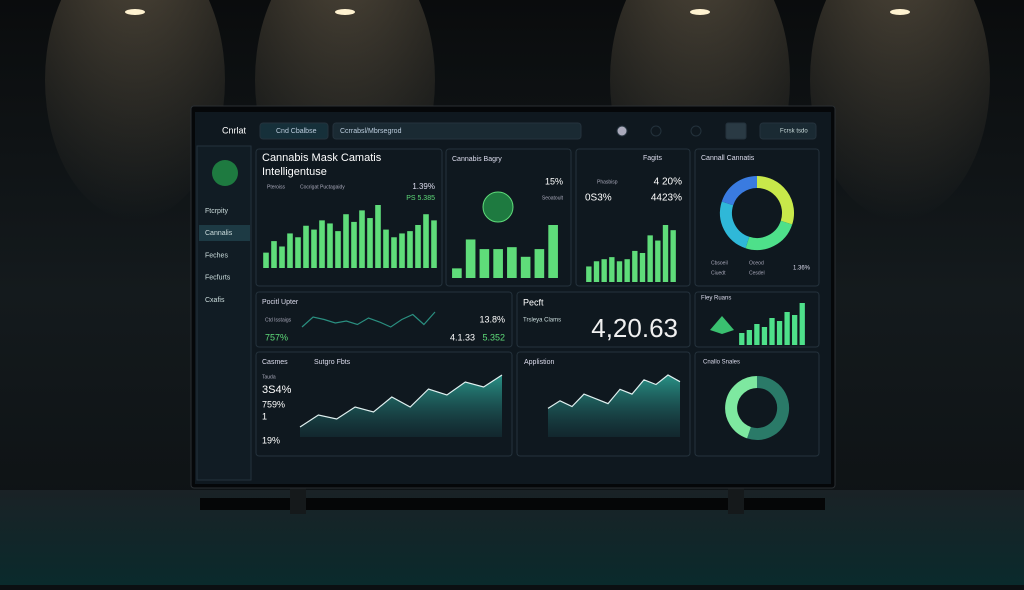 Image resolution: width=1024 pixels, height=590 pixels. I want to click on title: Cnallo Snales, so click(721, 363).